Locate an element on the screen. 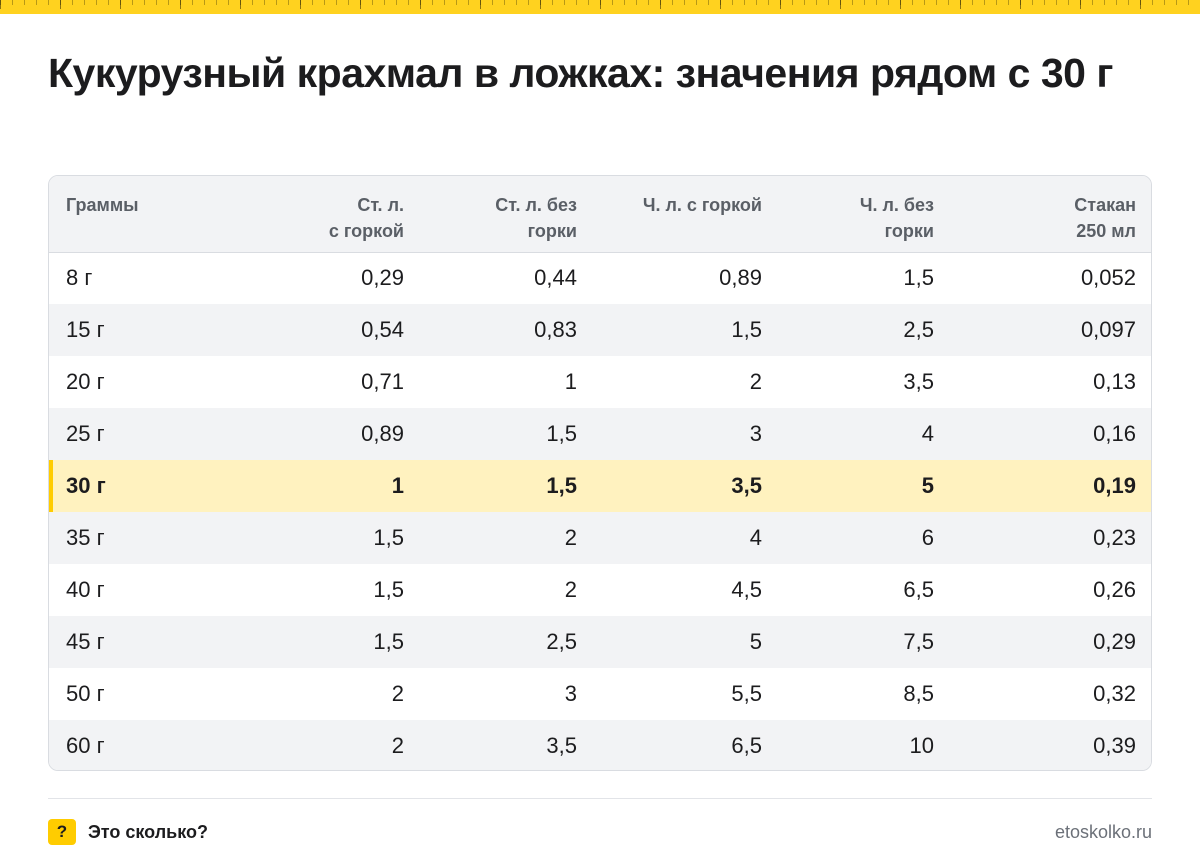  column-header-line: 250 мл is located at coordinates (1106, 231).